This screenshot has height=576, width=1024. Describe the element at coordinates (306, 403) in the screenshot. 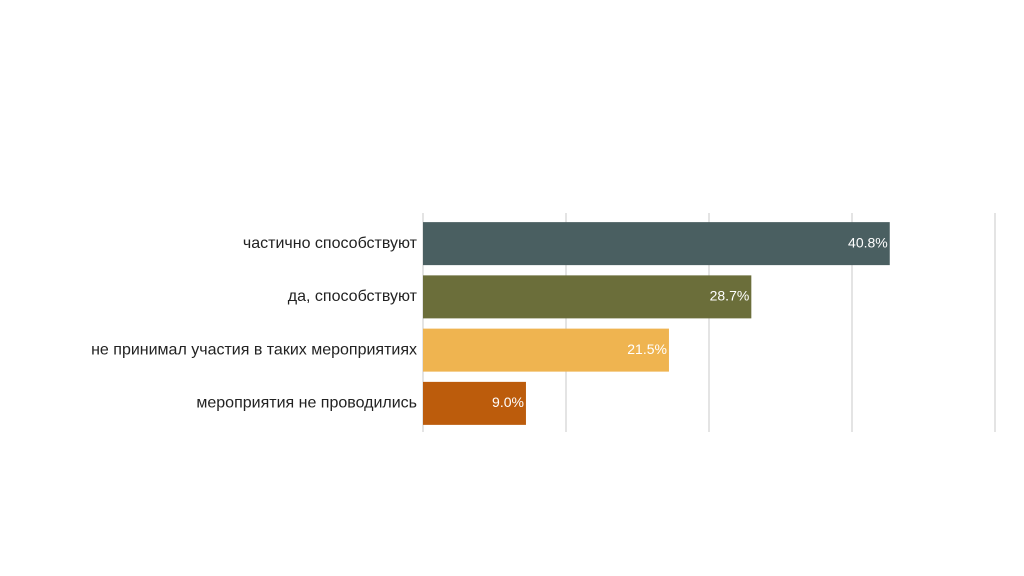

I see `category-label: мероприятия не проводились` at that location.